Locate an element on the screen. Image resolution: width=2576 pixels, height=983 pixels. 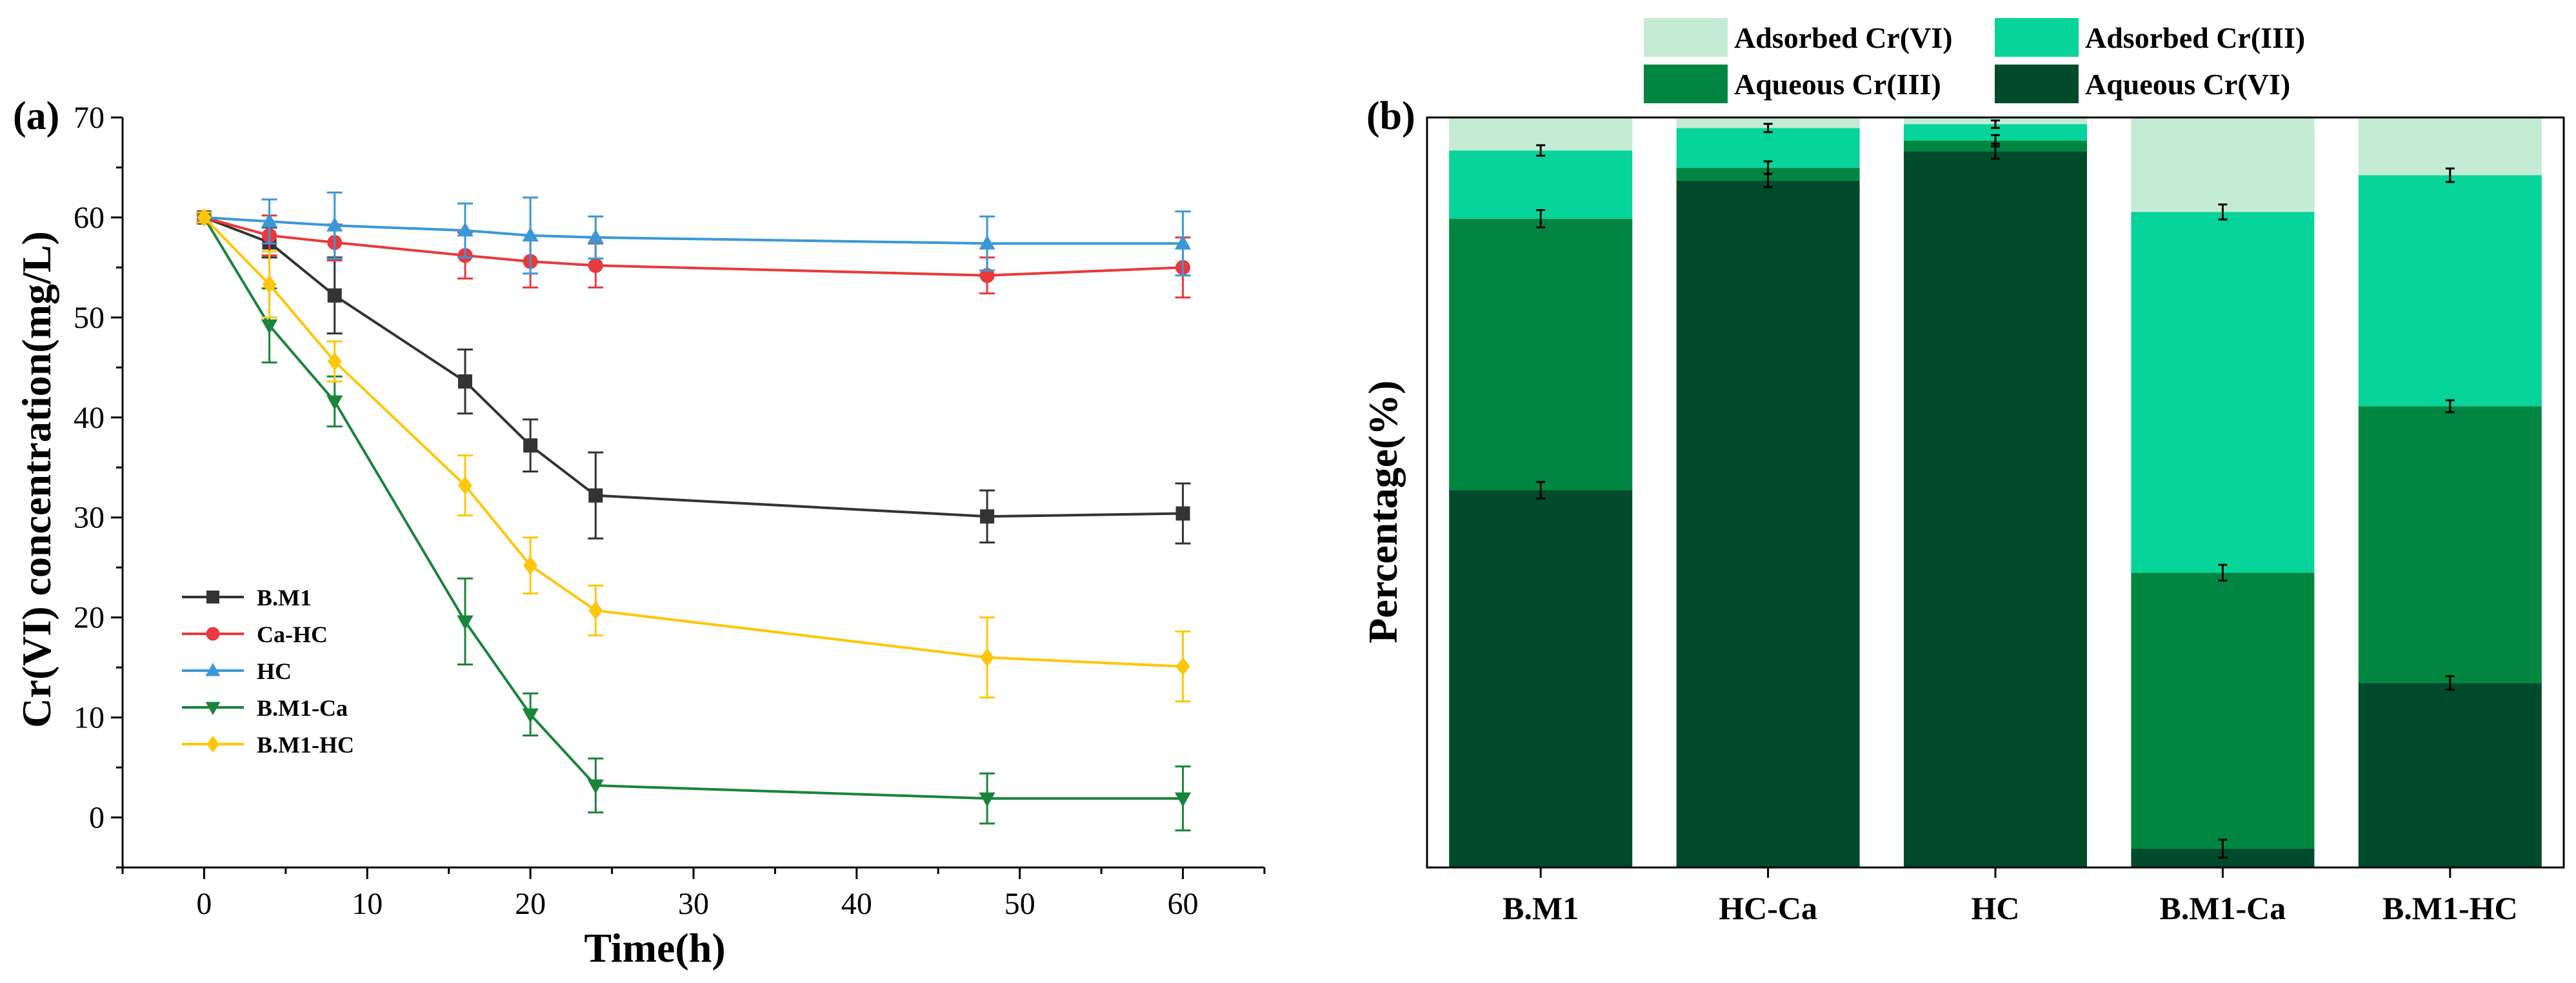
x-tick-label: HC-Ca is located at coordinates (1768, 908).